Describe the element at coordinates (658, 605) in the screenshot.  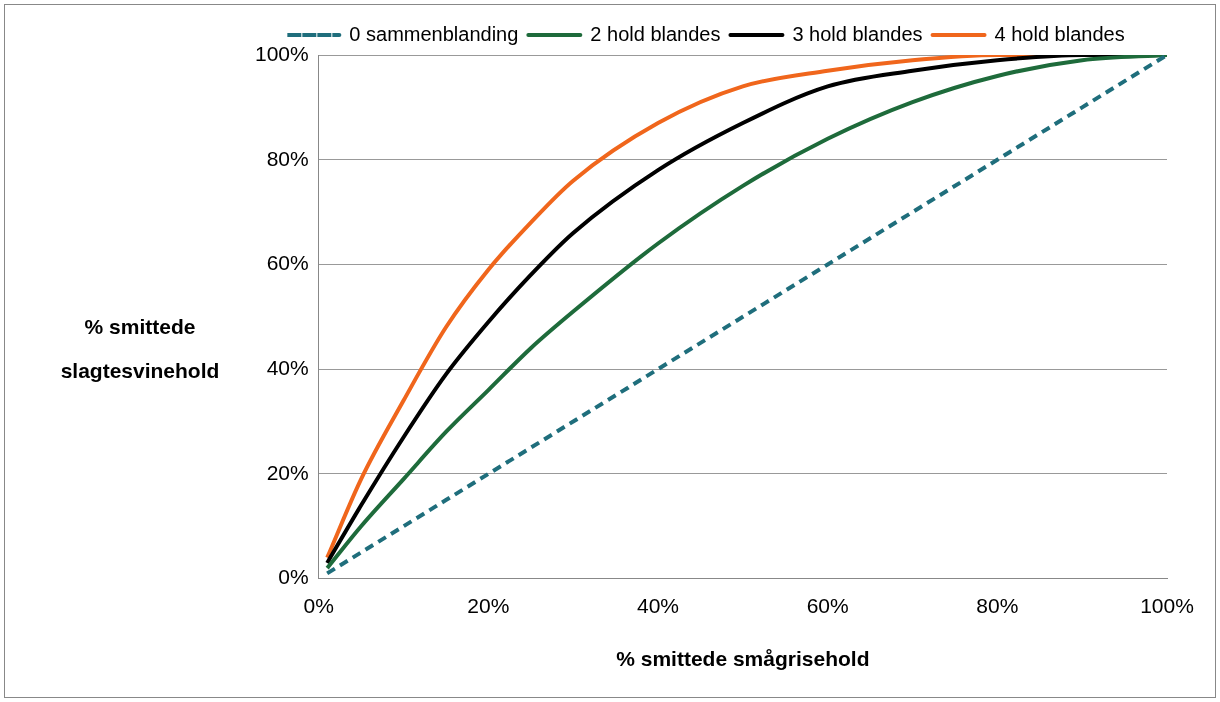
I see `x-tick-label: 40%` at that location.